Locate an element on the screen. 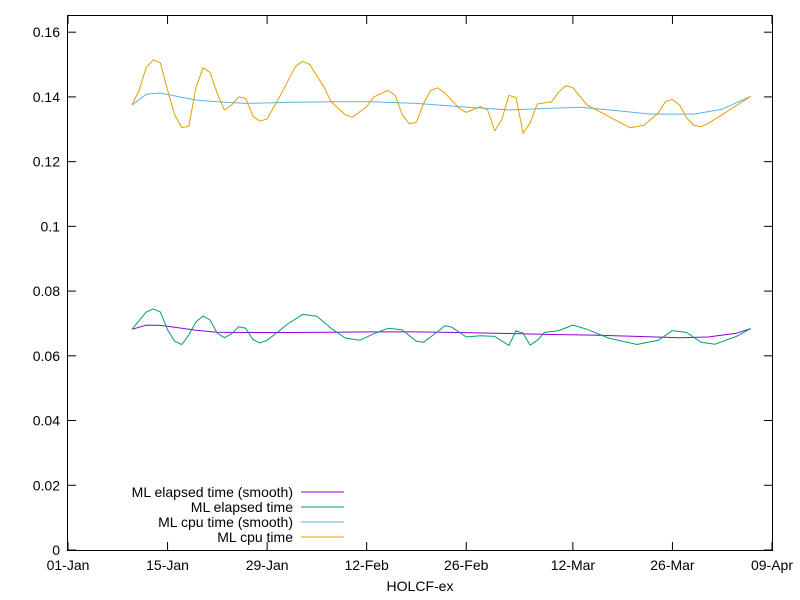  y-tick-label: 0.04 is located at coordinates (46, 421).